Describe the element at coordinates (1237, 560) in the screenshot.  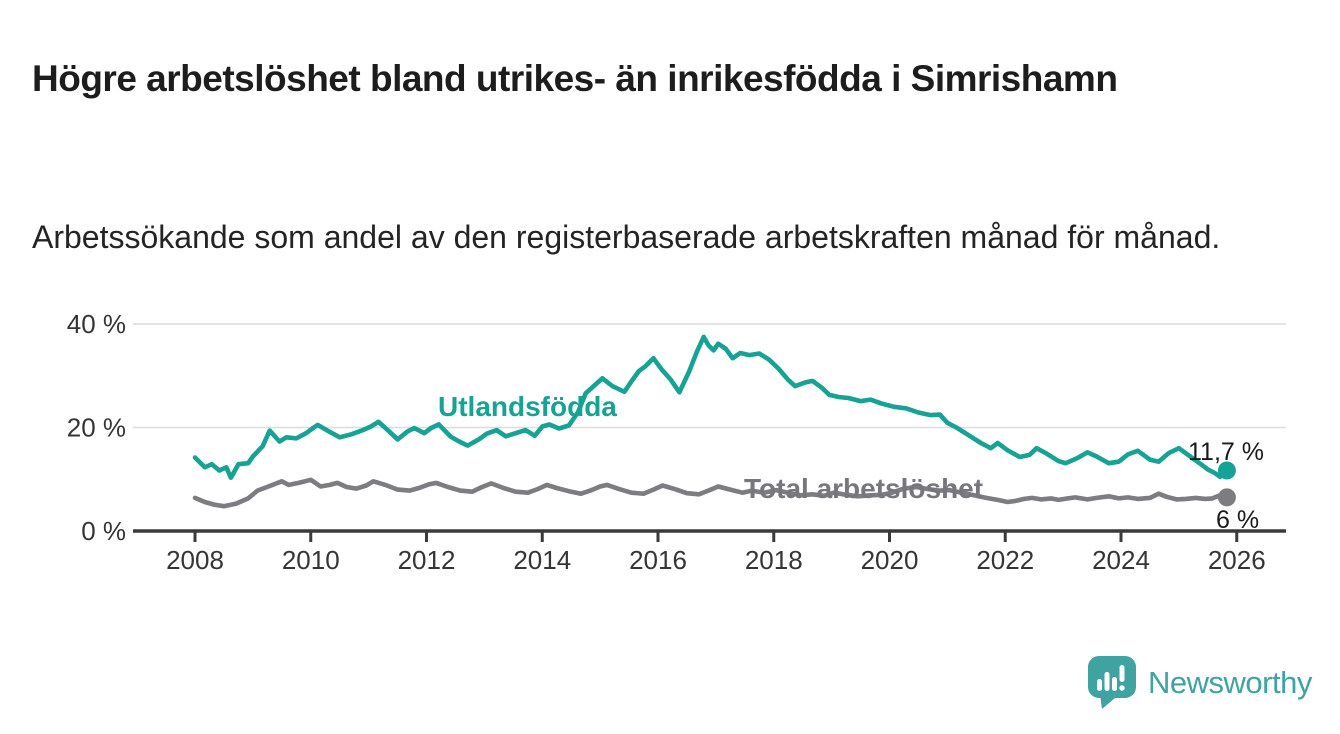
I see `x-tick-label: 2026` at that location.